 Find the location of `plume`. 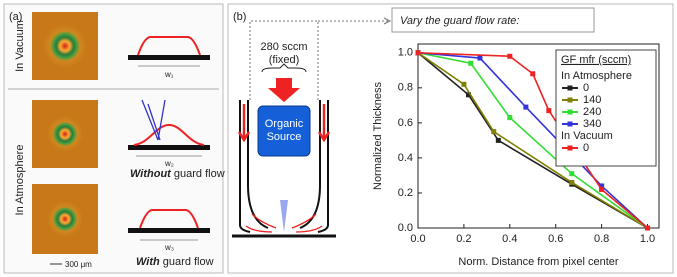

plume is located at coordinates (284, 216).